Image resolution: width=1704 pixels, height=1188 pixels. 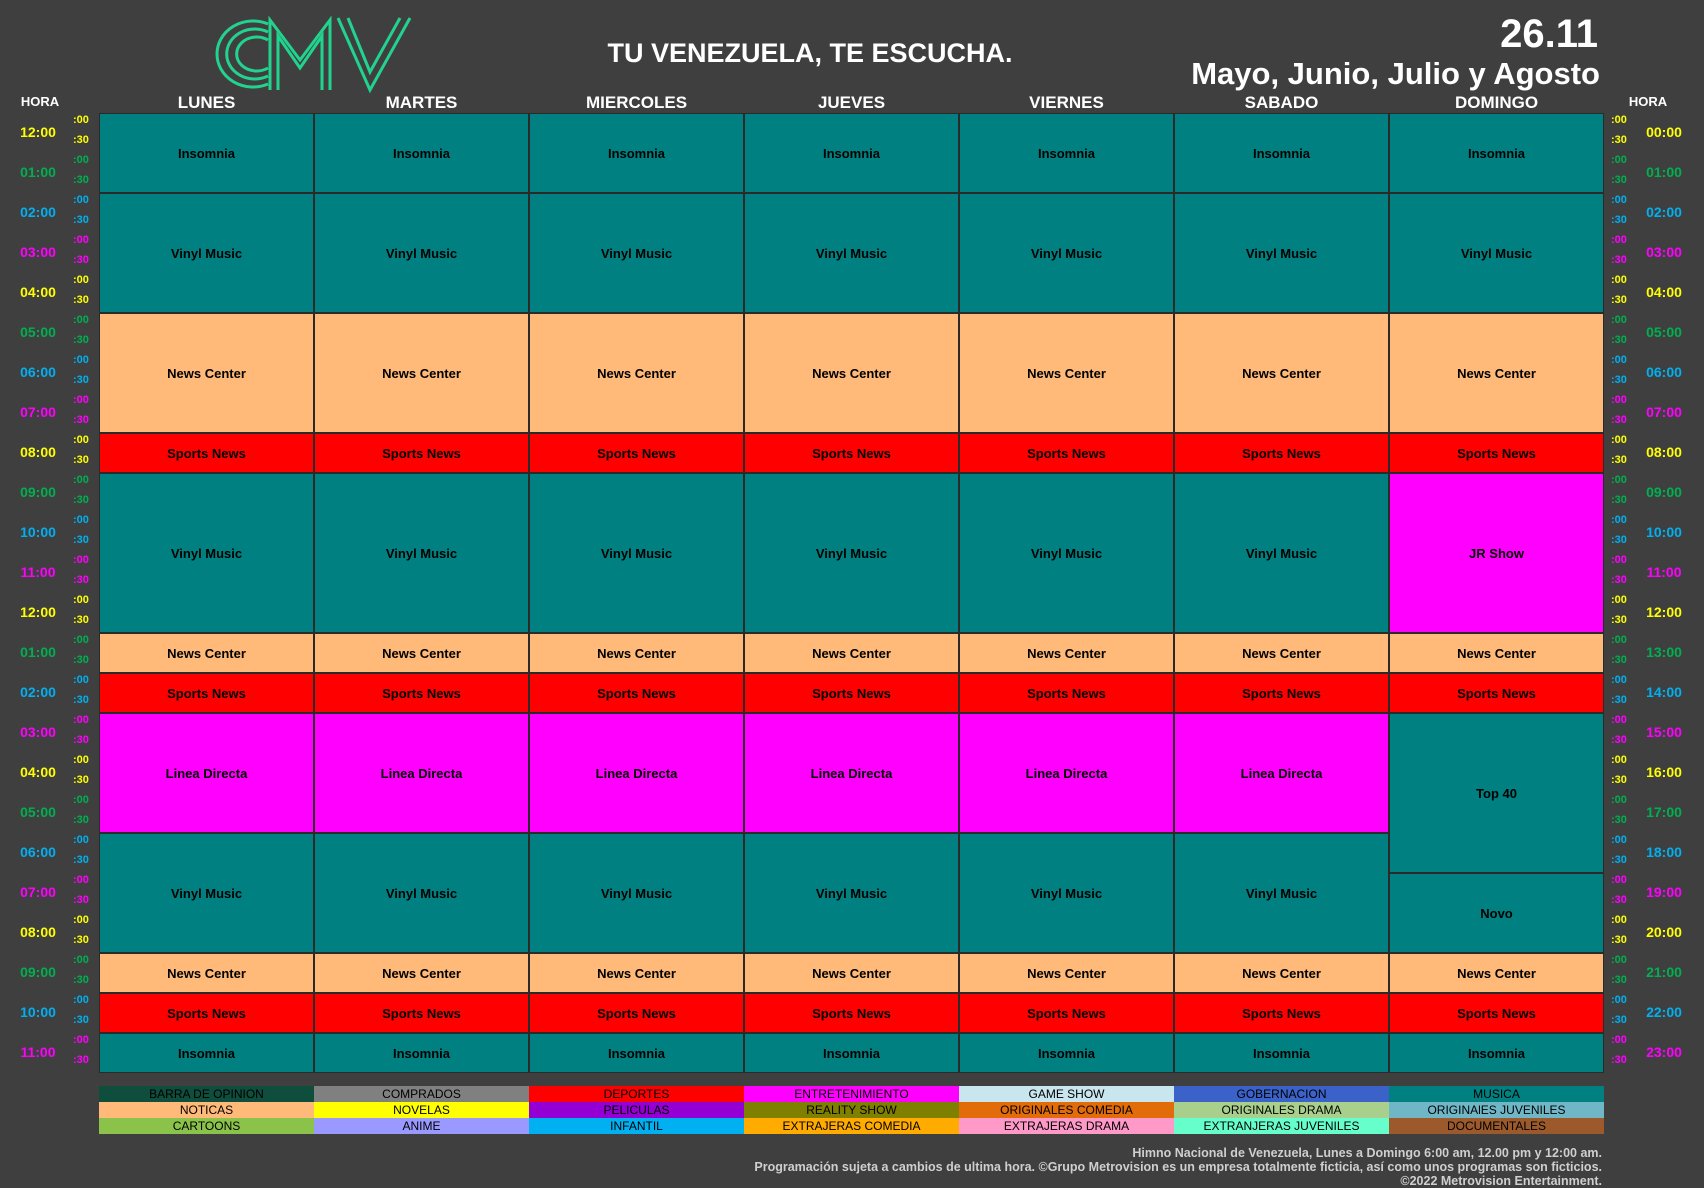 What do you see at coordinates (1664, 572) in the screenshot?
I see `hour-label-right: 11:00` at bounding box center [1664, 572].